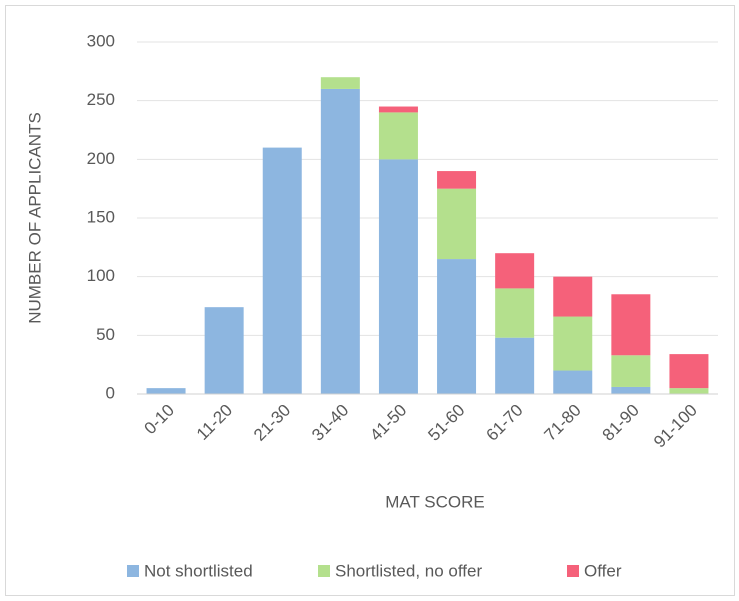  I want to click on y-axis-label: NUMBER OF APPLICANTS, so click(34, 218).